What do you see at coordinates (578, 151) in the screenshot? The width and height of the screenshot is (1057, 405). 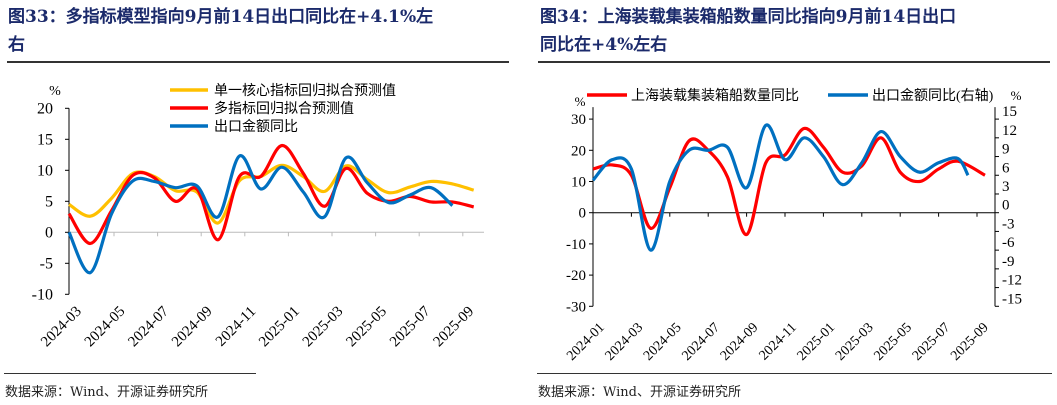 I see `left-y-tick-label: 20` at bounding box center [578, 151].